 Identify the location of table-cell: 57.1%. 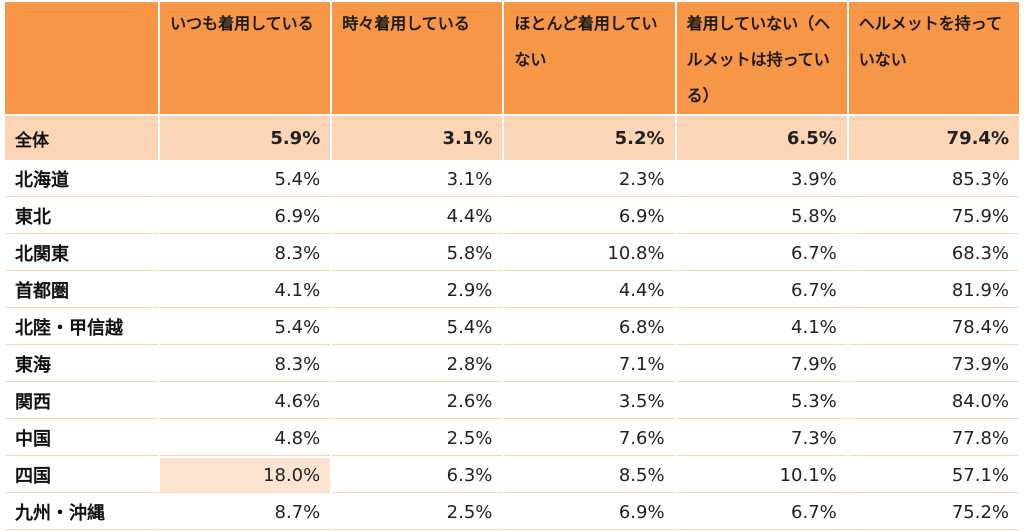
(933, 475).